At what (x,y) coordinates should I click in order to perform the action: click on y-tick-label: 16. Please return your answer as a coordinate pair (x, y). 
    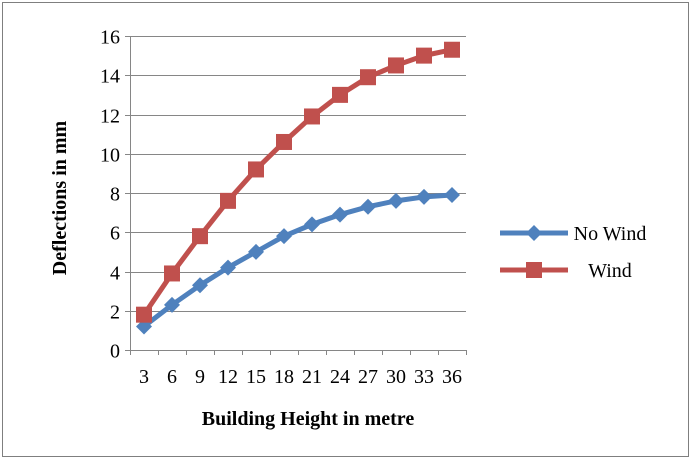
    Looking at the image, I should click on (110, 38).